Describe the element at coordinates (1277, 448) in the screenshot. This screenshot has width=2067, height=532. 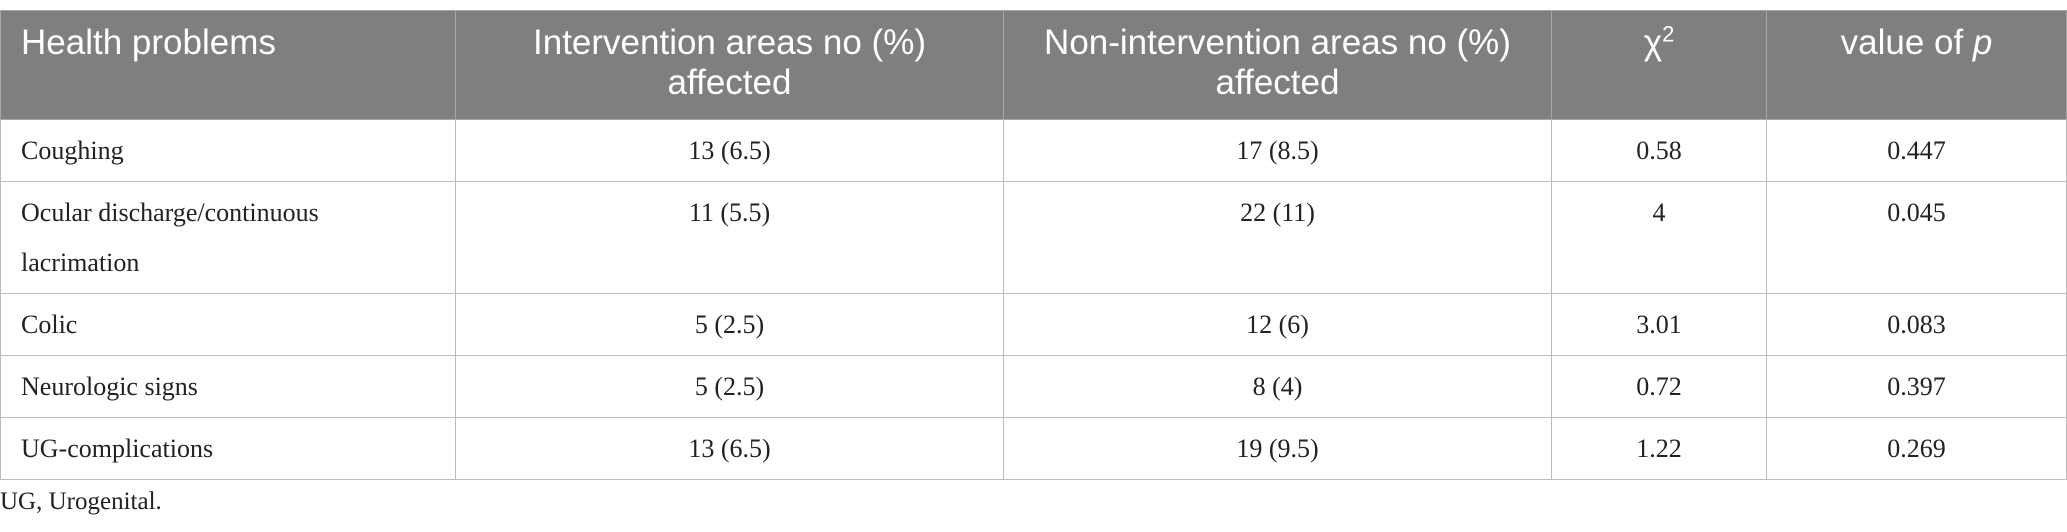
I see `table-cell: 19 (9.5)` at that location.